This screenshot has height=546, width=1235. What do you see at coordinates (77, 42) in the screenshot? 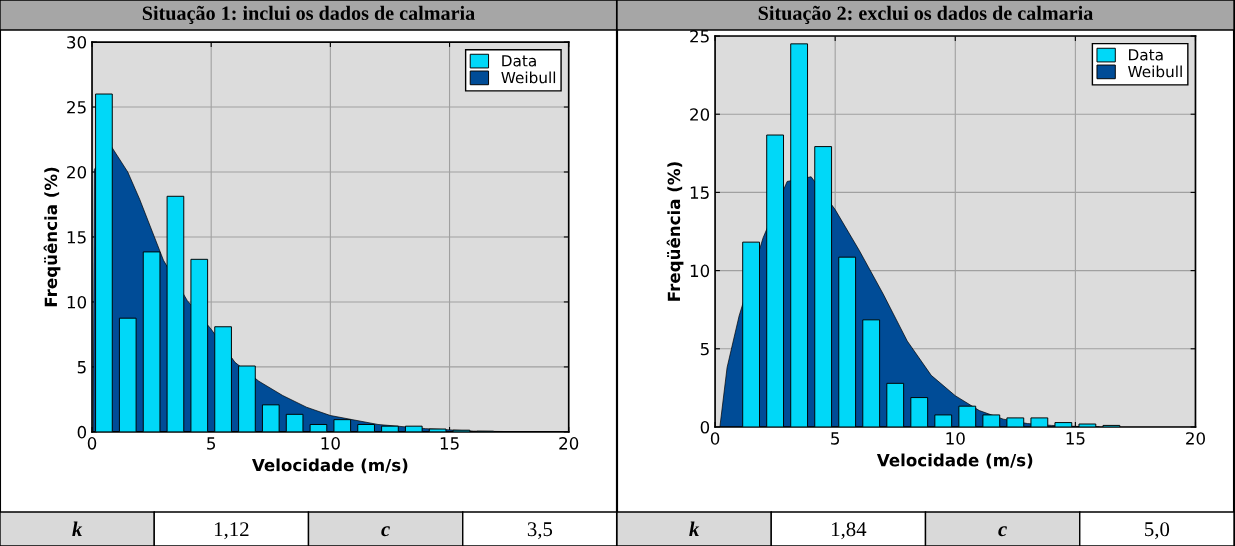
I see `y-tick-label: 30` at bounding box center [77, 42].